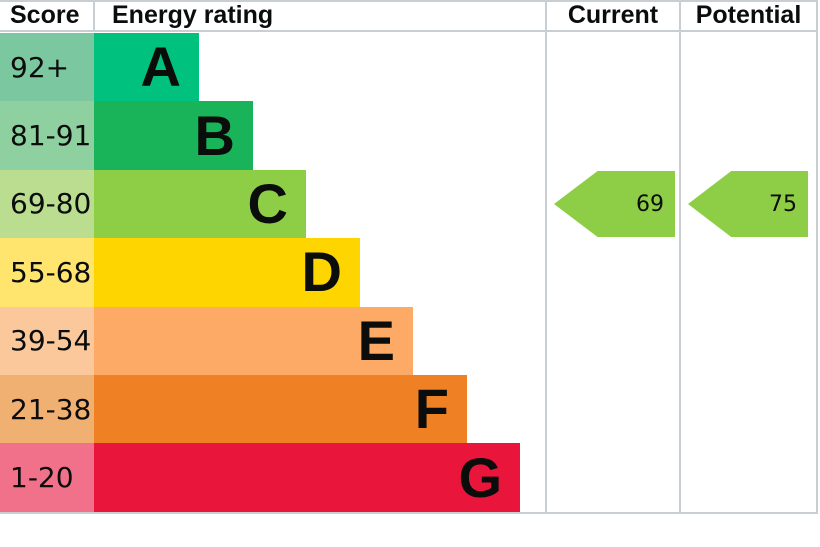  What do you see at coordinates (410, 135) in the screenshot?
I see `band-row-b: 81-91 B` at bounding box center [410, 135].